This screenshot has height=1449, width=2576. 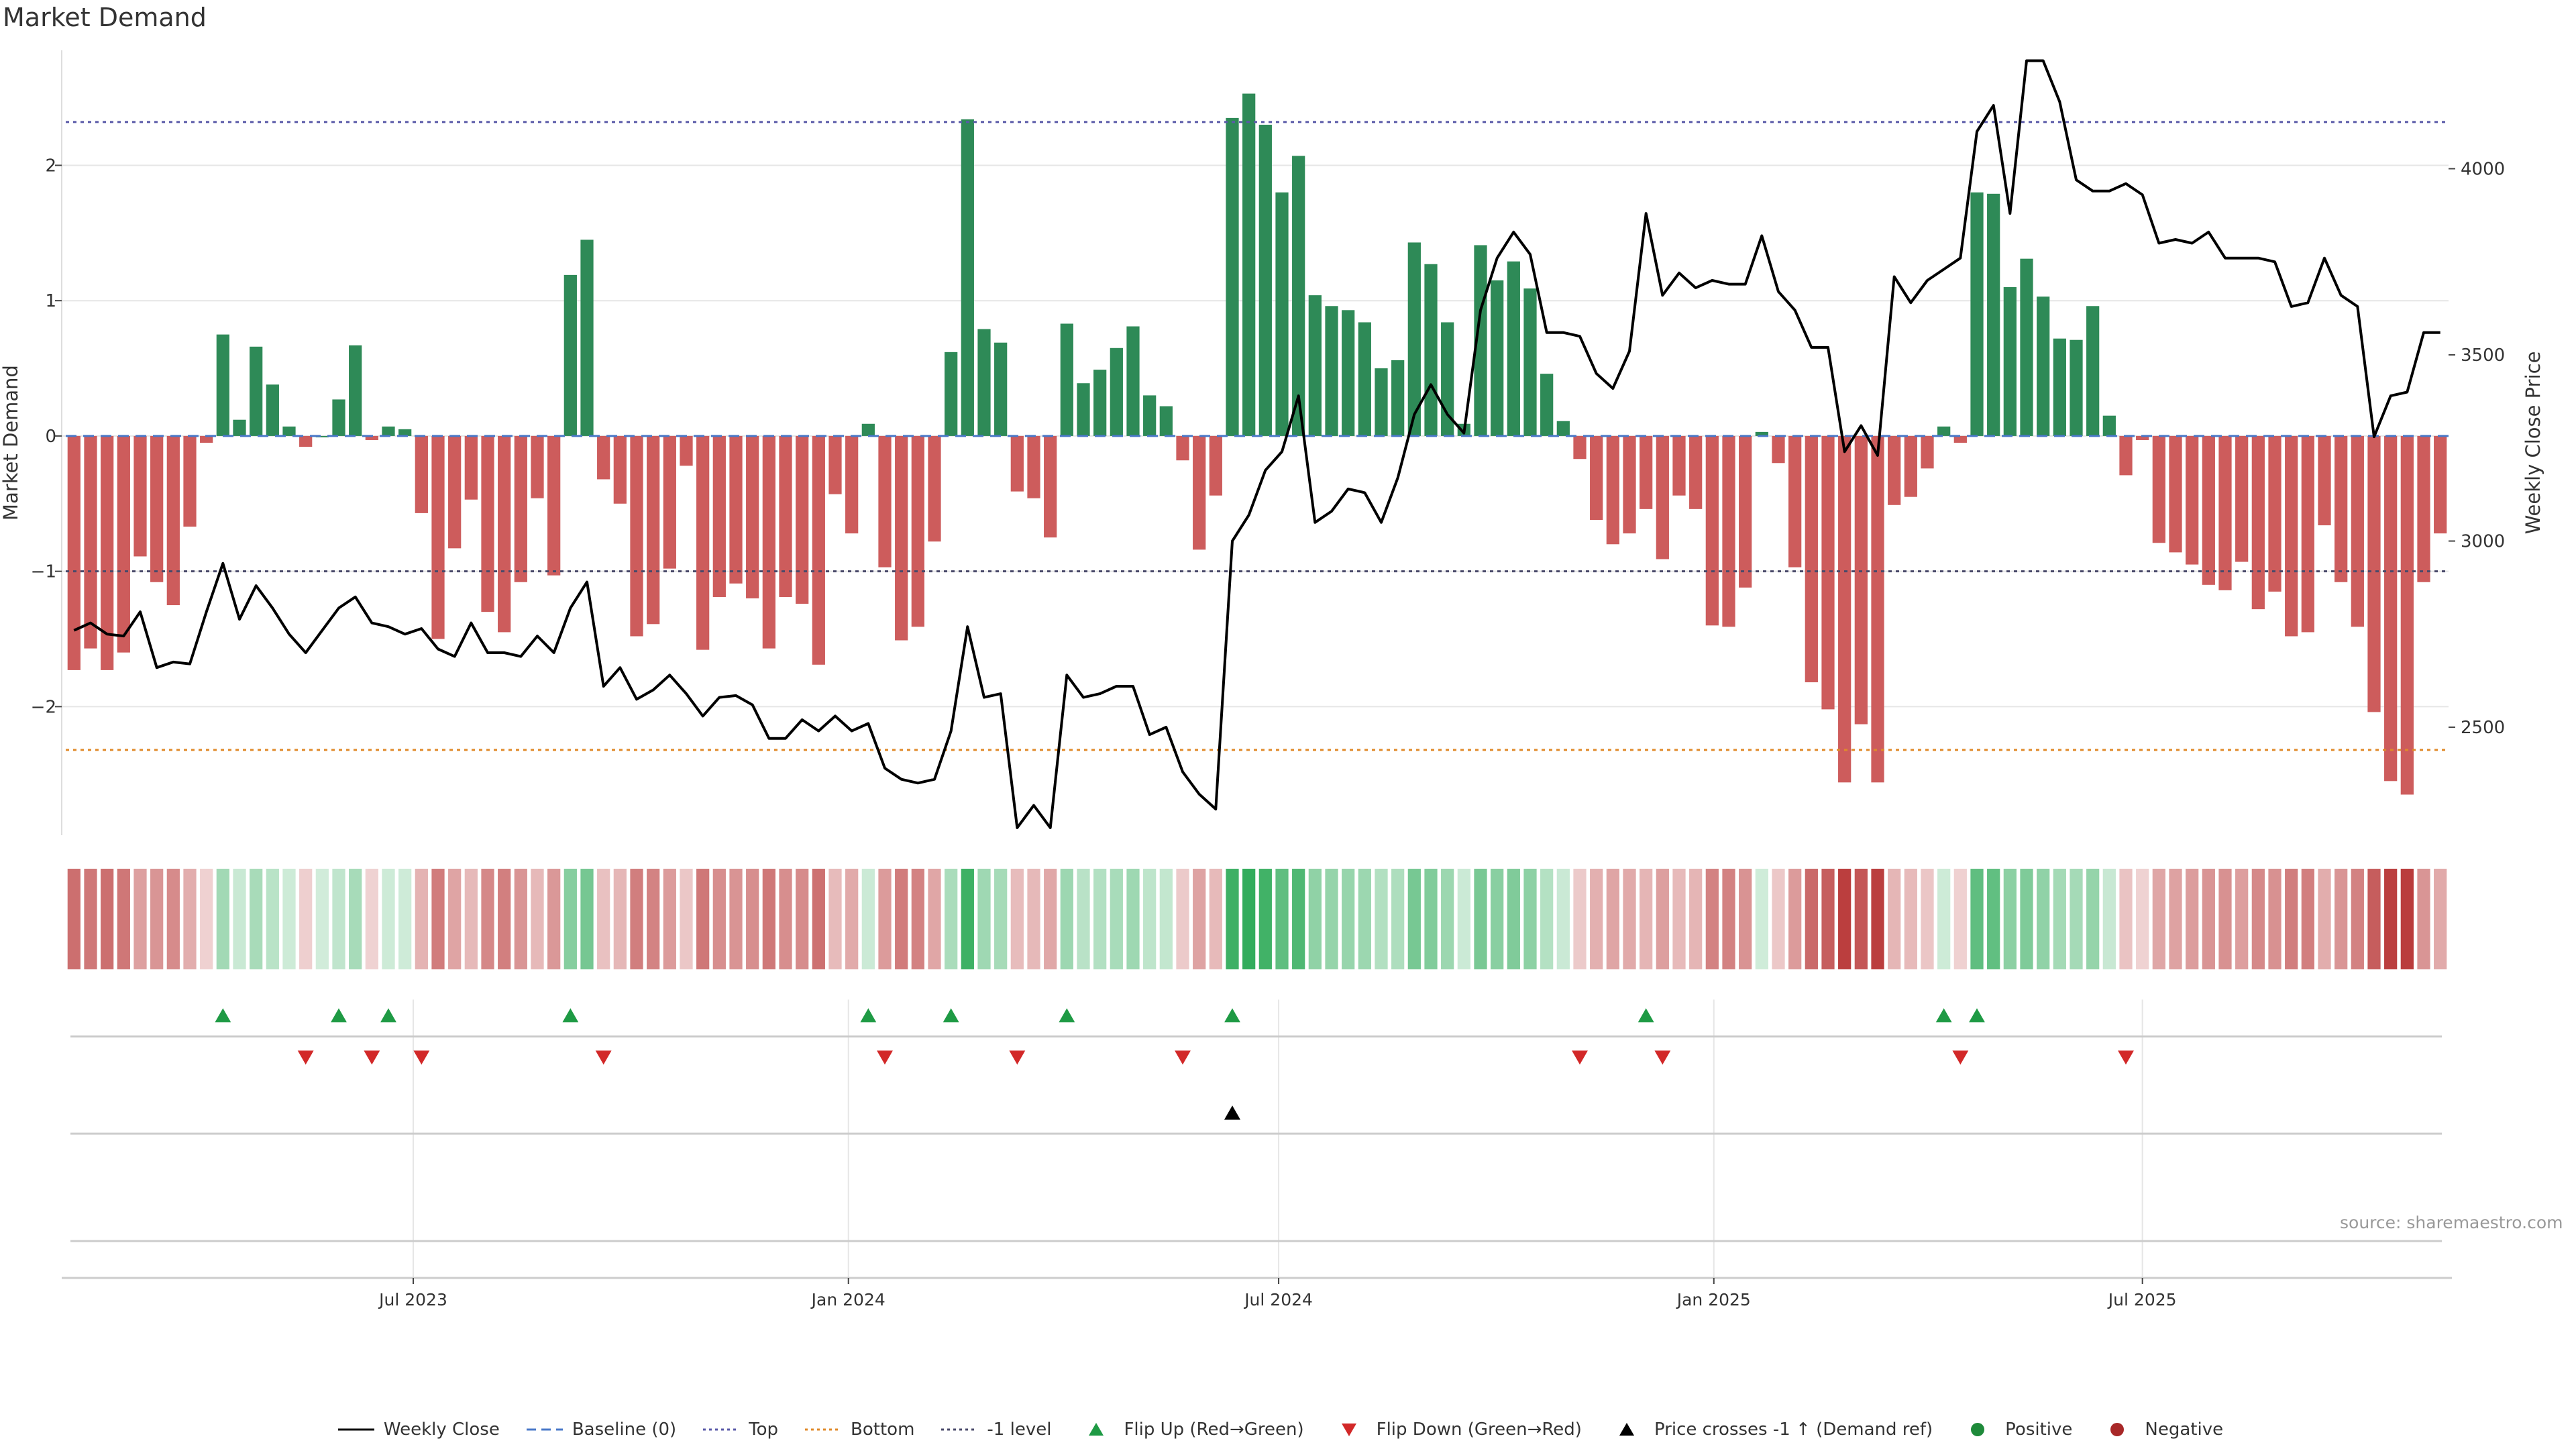 I want to click on legend-label: -1 level, so click(x=1019, y=1429).